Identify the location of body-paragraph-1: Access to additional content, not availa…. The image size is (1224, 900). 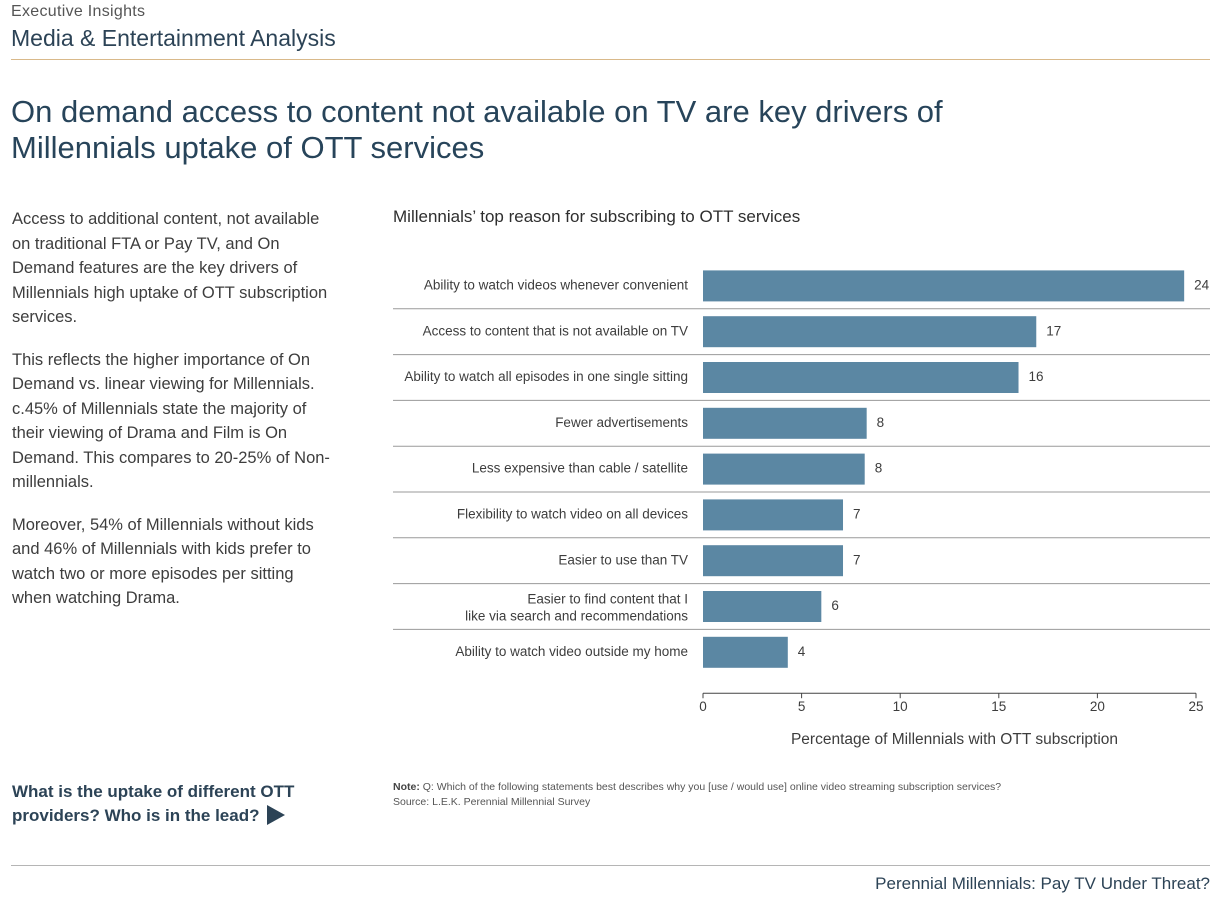
(170, 268).